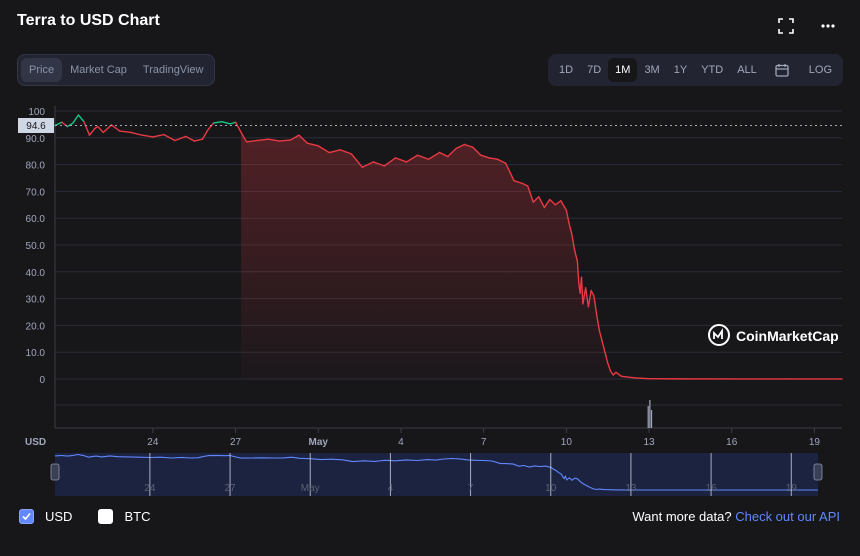 Image resolution: width=860 pixels, height=556 pixels. What do you see at coordinates (551, 488) in the screenshot?
I see `navigator-tick-label: 10` at bounding box center [551, 488].